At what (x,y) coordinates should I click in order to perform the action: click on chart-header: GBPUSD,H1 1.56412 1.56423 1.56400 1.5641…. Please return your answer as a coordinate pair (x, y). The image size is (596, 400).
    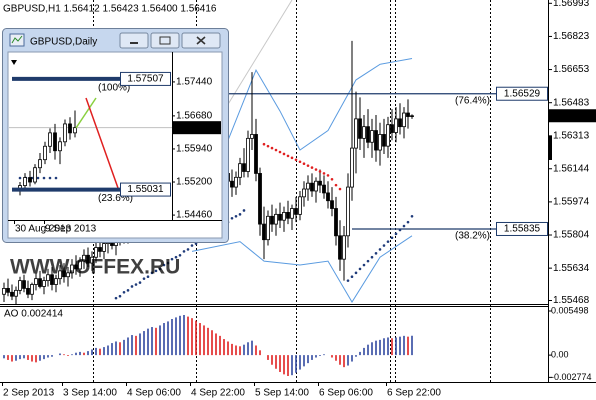
    Looking at the image, I should click on (110, 9).